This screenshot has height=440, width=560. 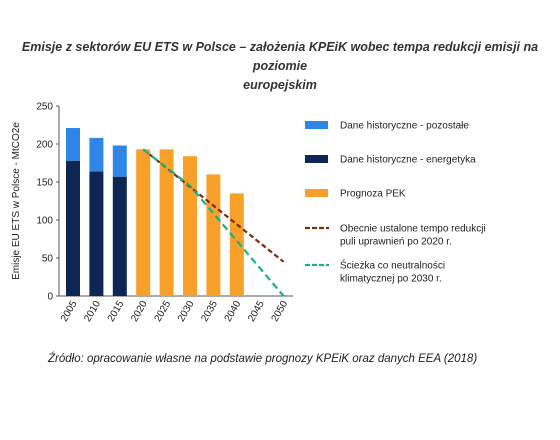 I want to click on x-tick-label: 2005, so click(x=69, y=311).